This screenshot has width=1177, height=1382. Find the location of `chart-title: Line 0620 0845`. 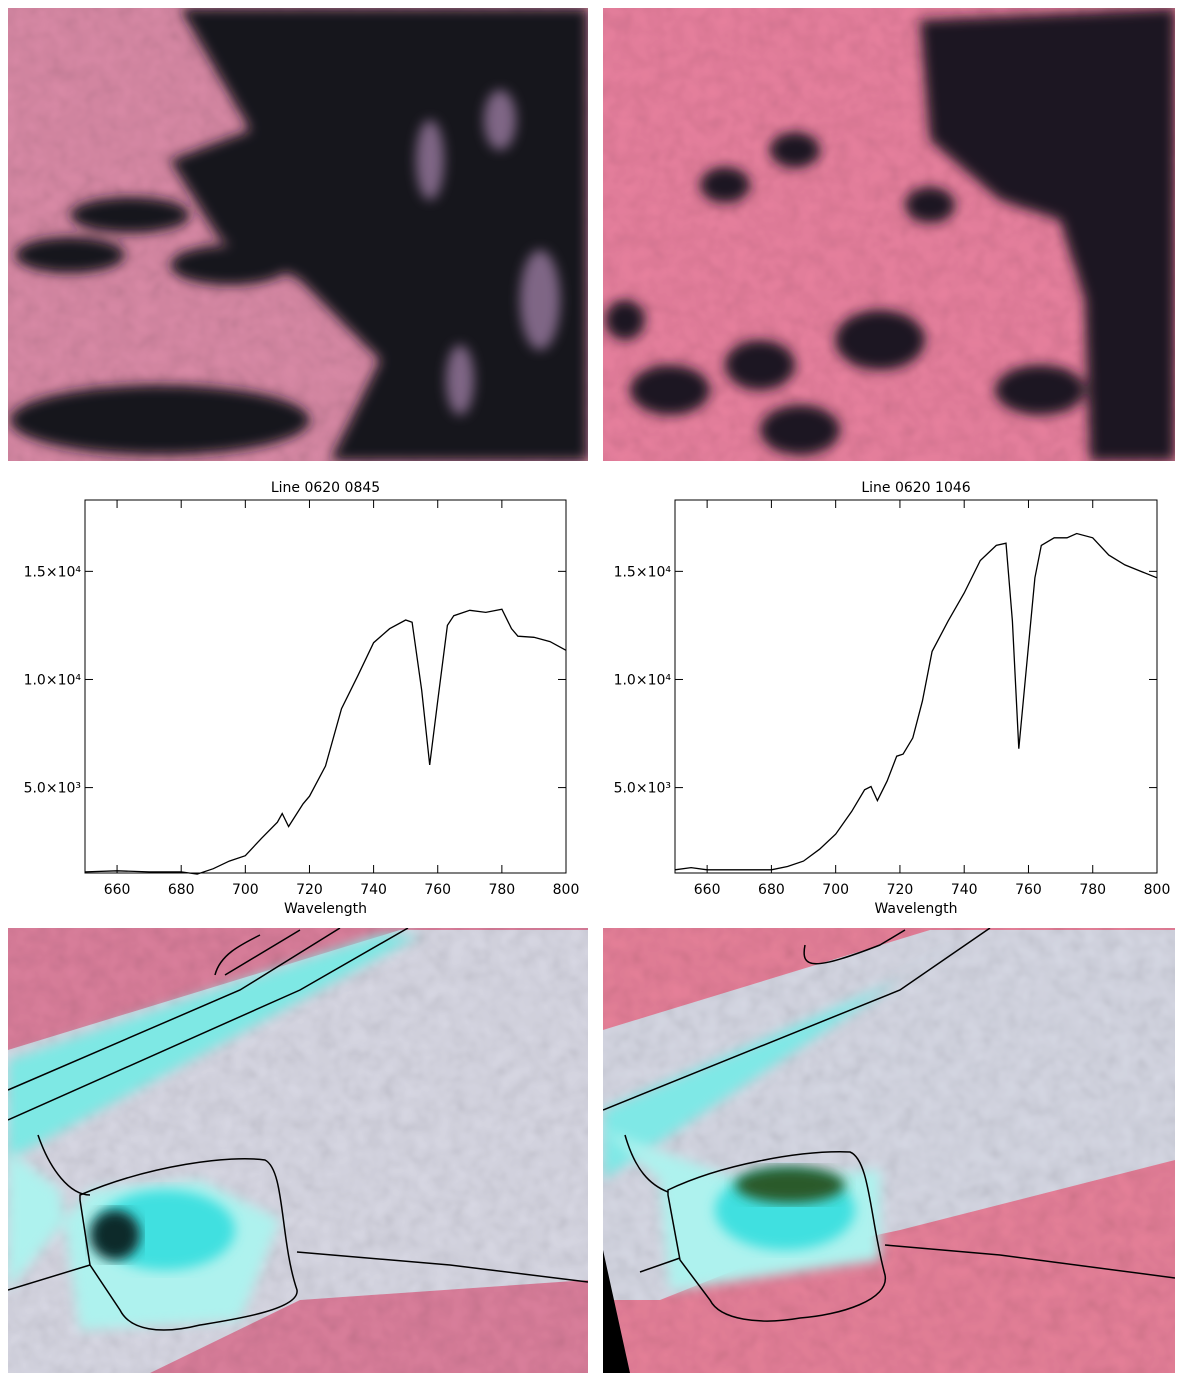

chart-title: Line 0620 0845 is located at coordinates (325, 488).